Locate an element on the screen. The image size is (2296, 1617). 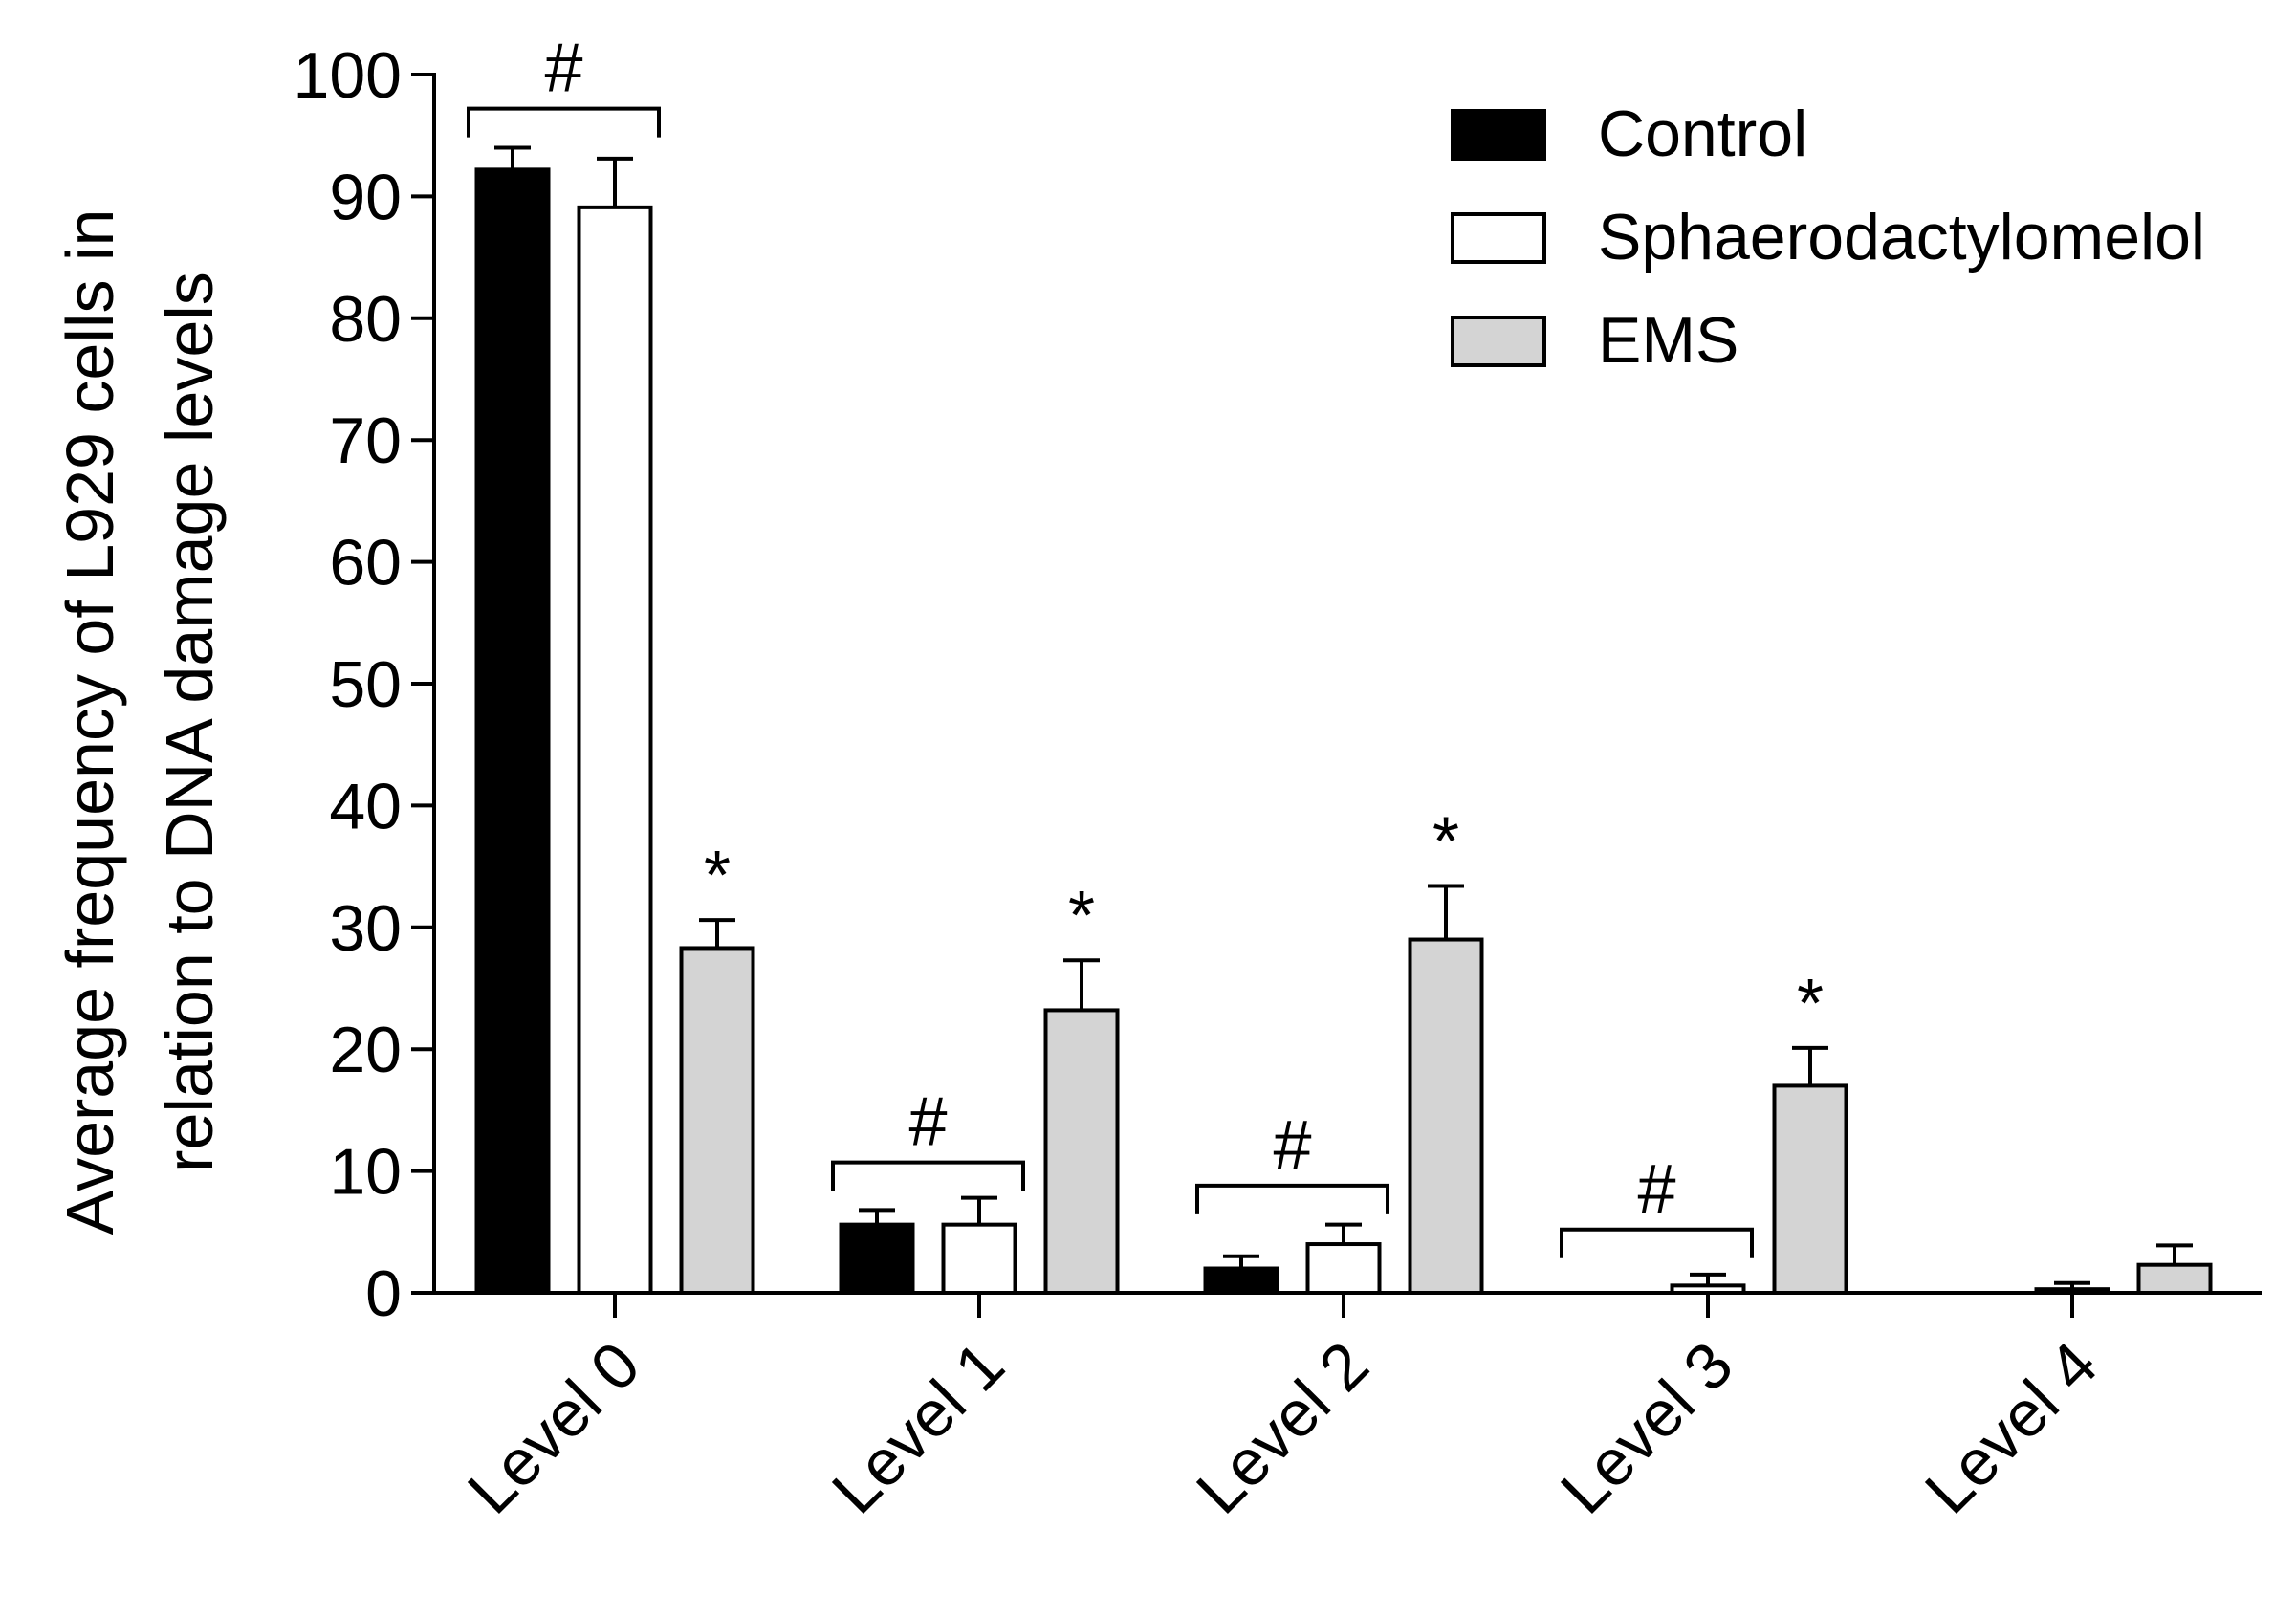
legend-label: Control is located at coordinates (1702, 134).